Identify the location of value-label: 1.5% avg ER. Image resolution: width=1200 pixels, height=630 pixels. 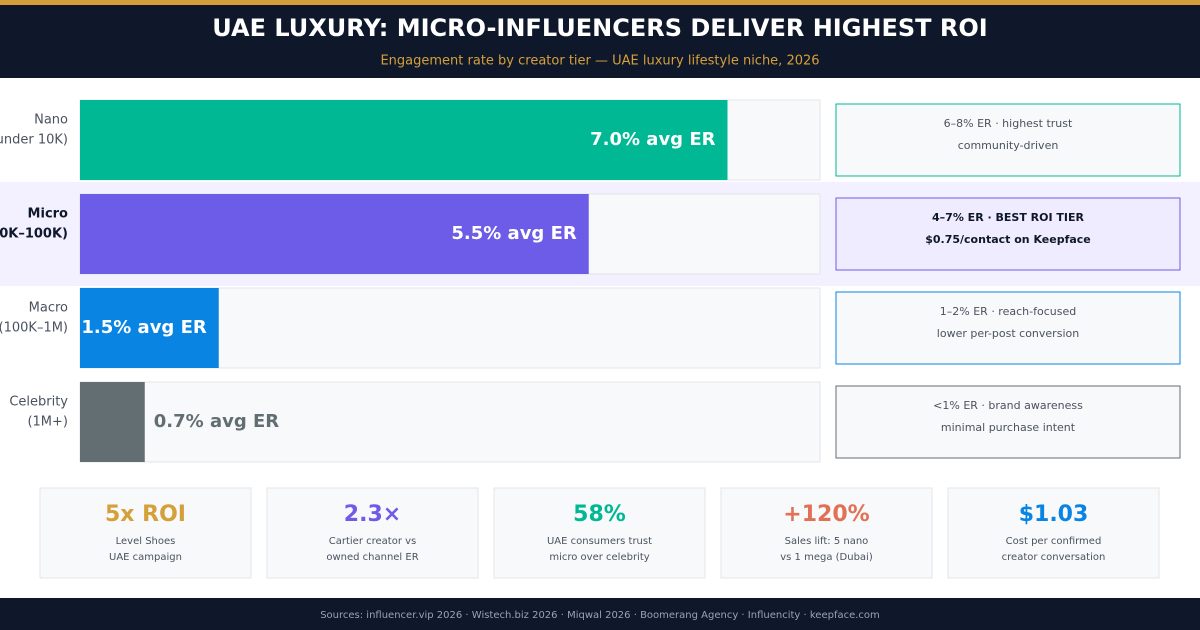
(144, 327).